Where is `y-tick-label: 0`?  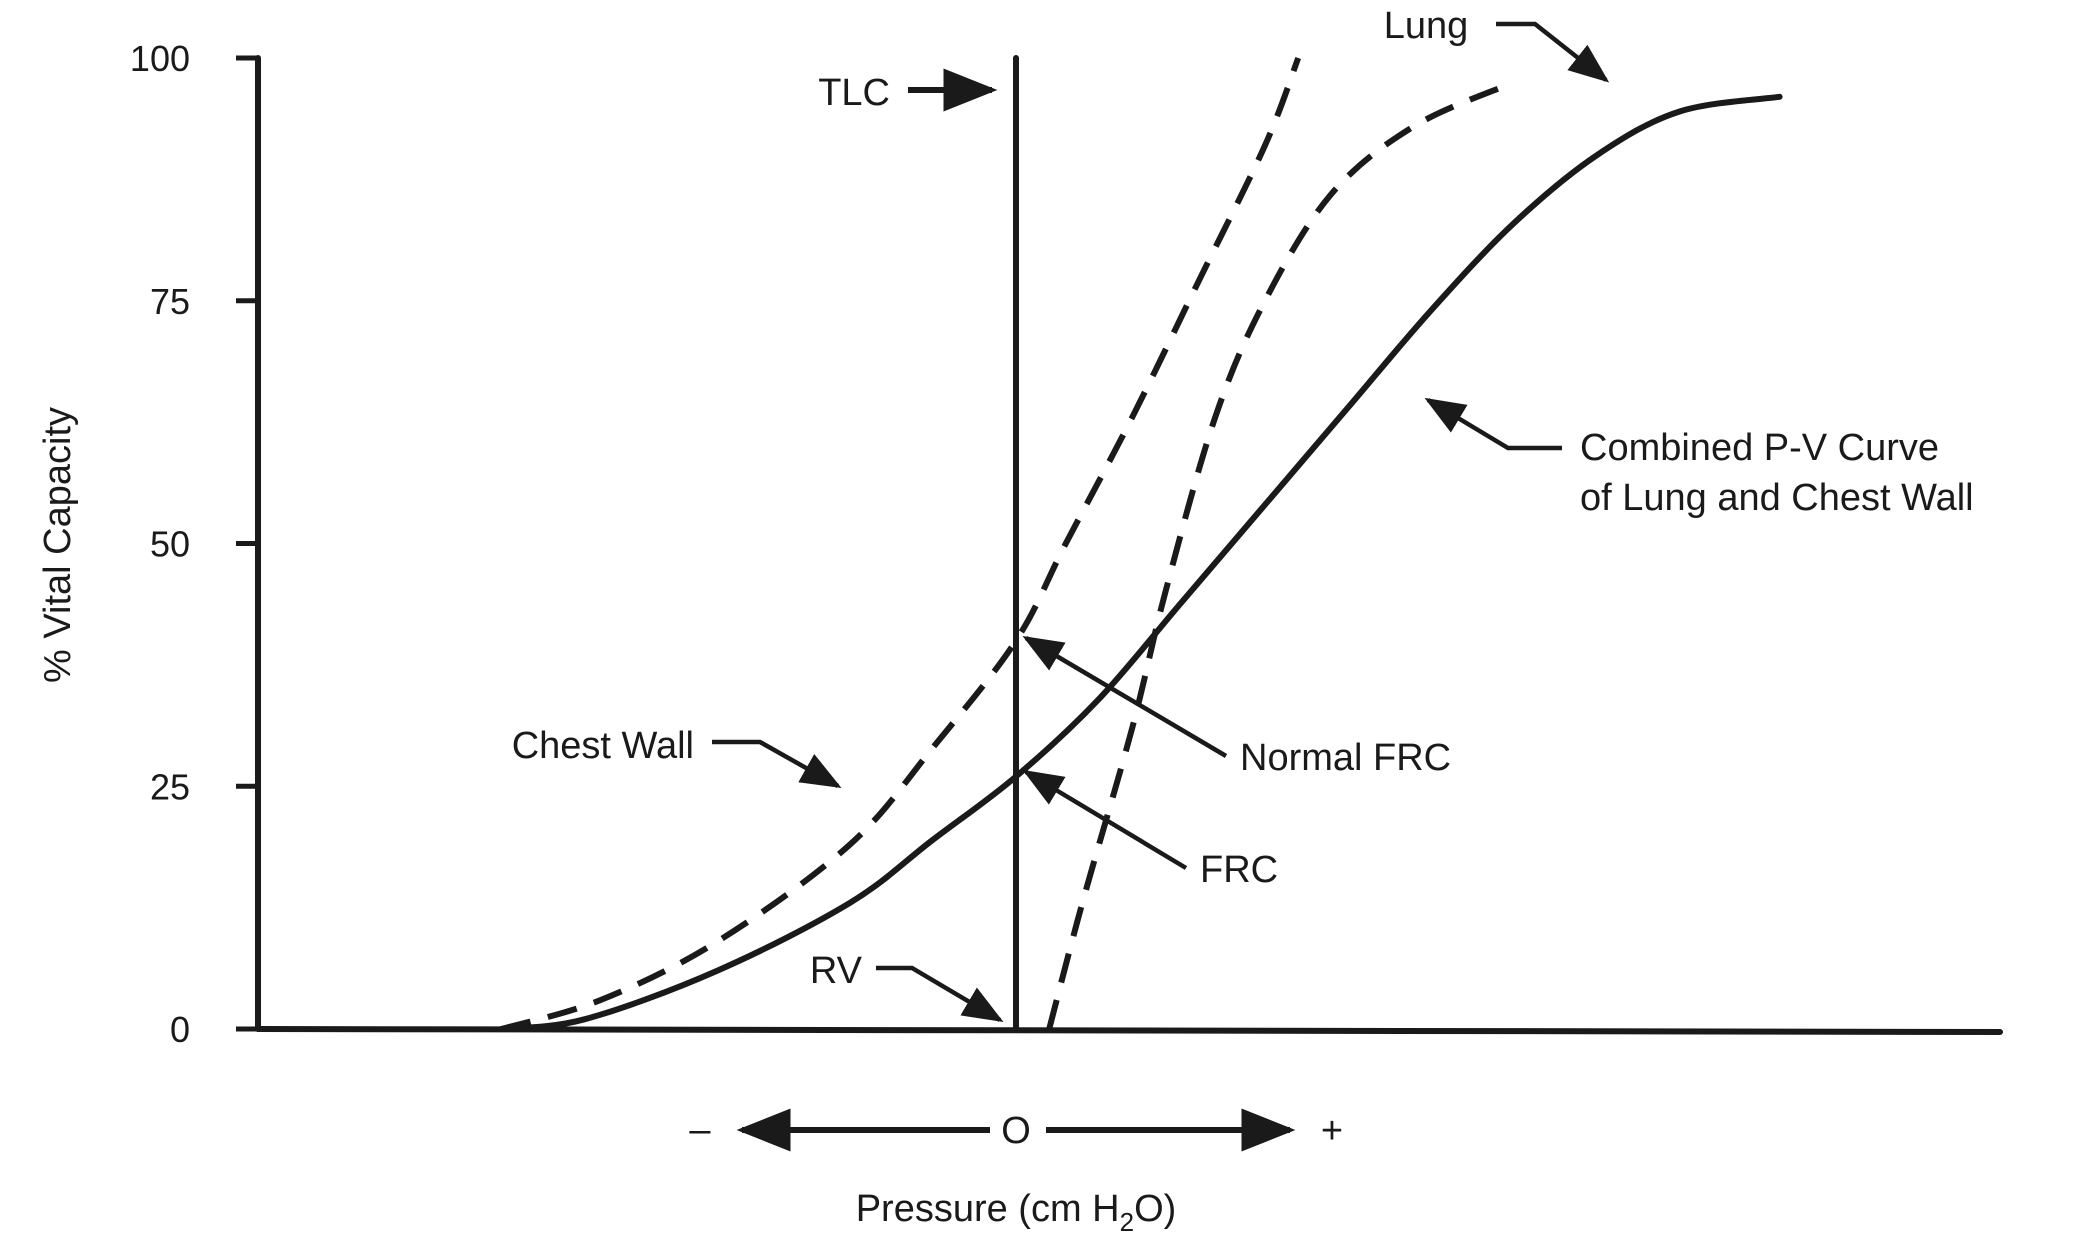
y-tick-label: 0 is located at coordinates (180, 1029).